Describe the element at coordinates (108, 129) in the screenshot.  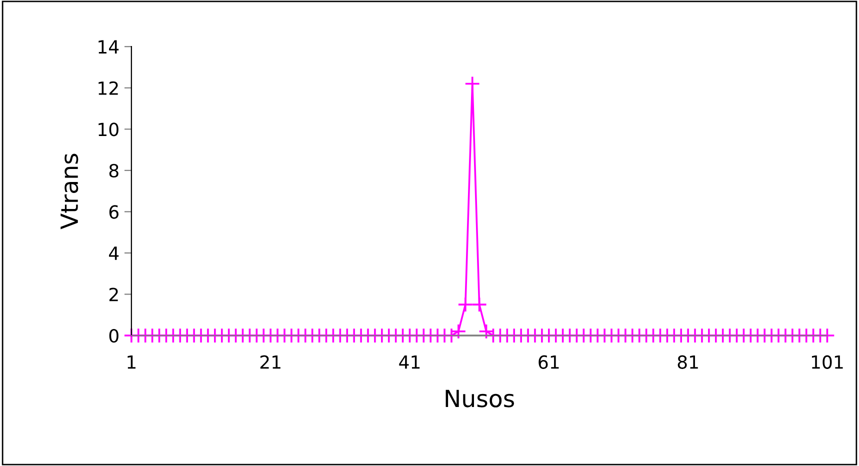
I see `y-tick-label: 10` at that location.